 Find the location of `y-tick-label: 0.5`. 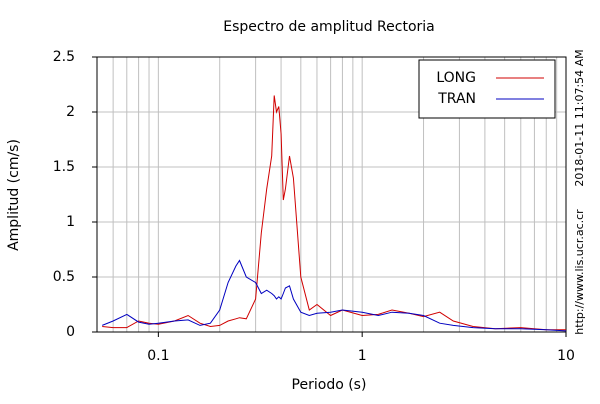

y-tick-label: 0.5 is located at coordinates (64, 277).